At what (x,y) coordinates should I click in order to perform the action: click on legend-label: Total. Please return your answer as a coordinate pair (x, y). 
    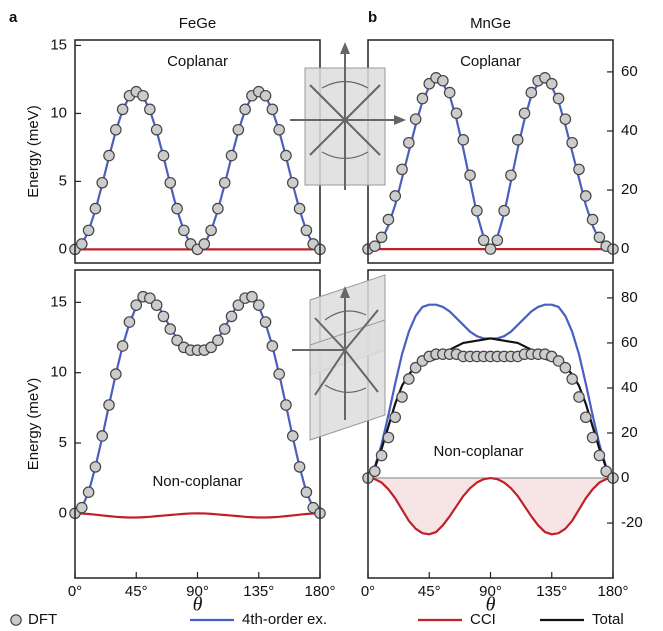
    Looking at the image, I should click on (608, 619).